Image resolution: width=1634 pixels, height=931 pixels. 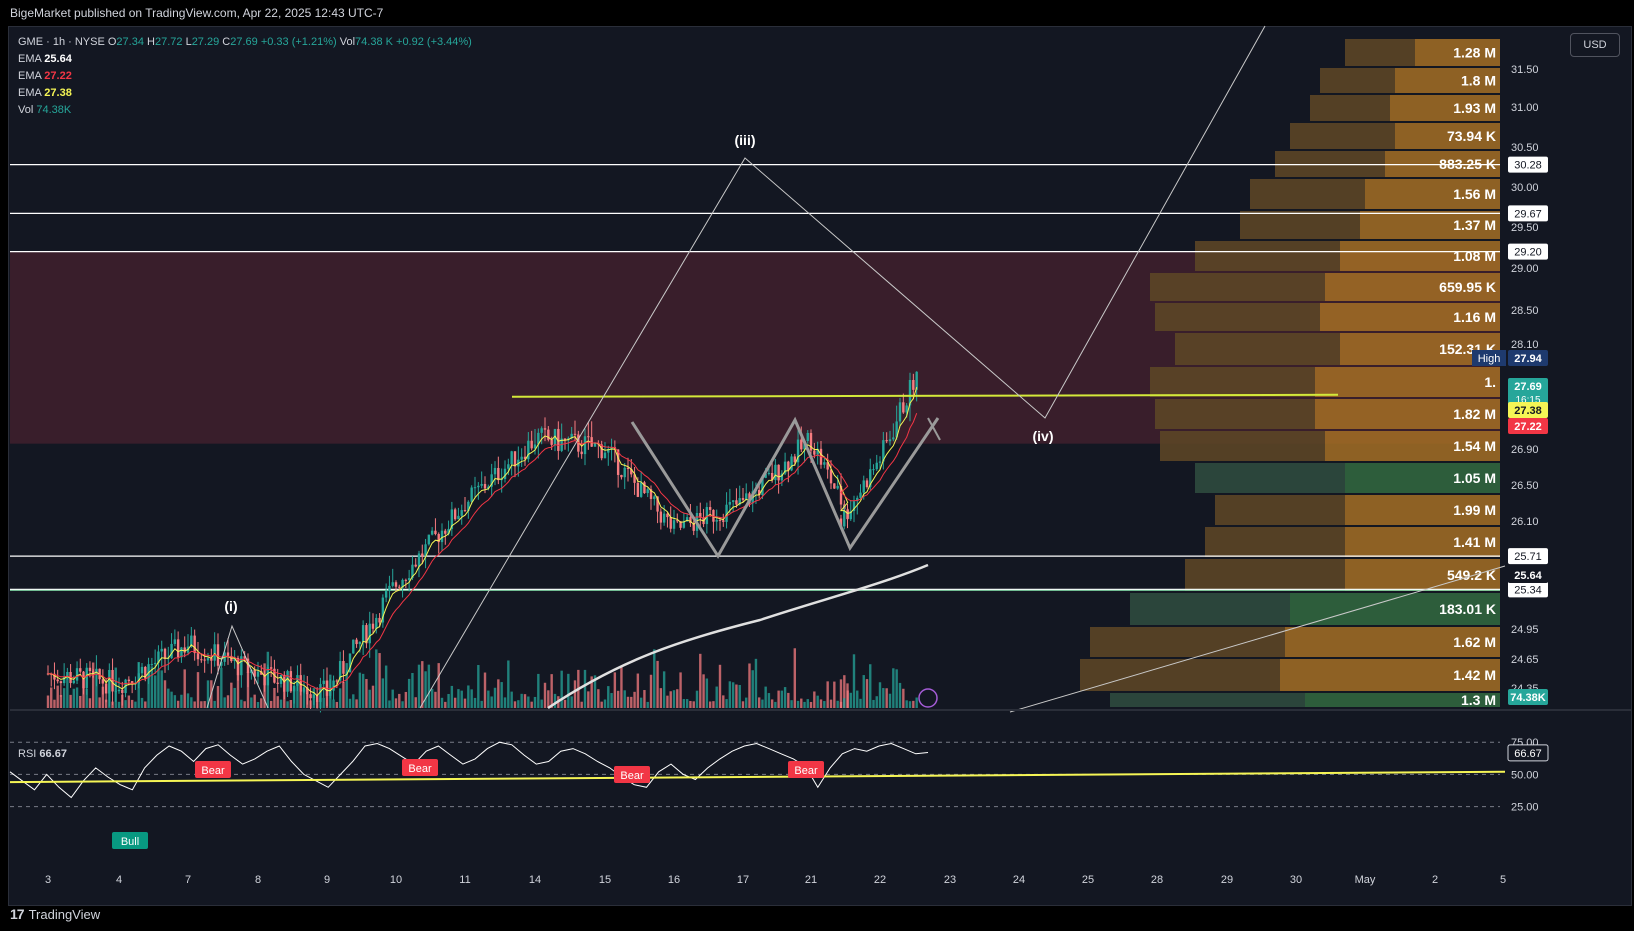 I want to click on price-tick-label: 31.50, so click(x=1525, y=70).